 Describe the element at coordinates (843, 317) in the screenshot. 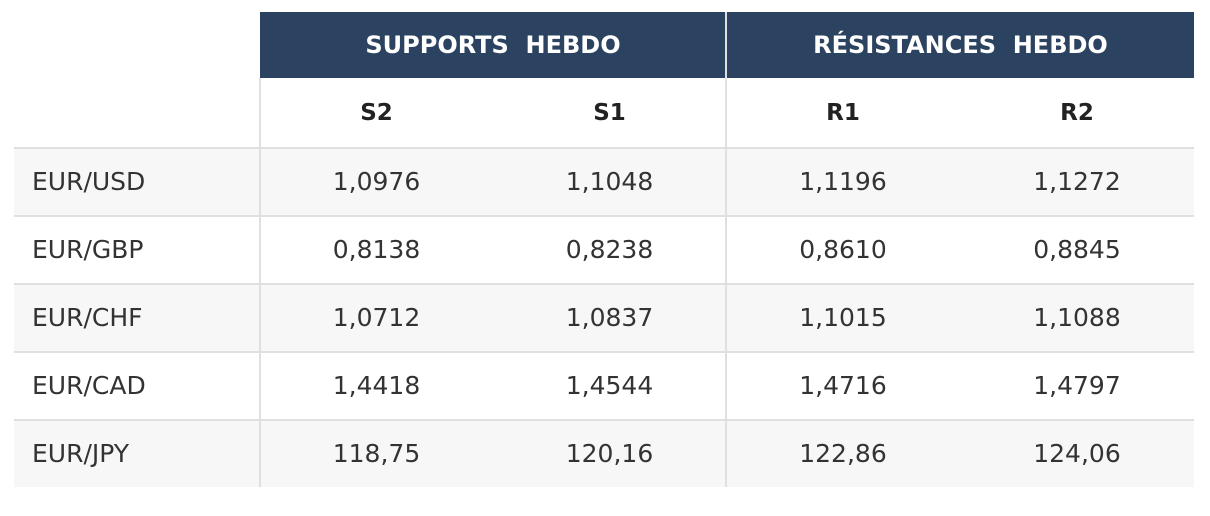

I see `value-cell: 1,1015` at that location.